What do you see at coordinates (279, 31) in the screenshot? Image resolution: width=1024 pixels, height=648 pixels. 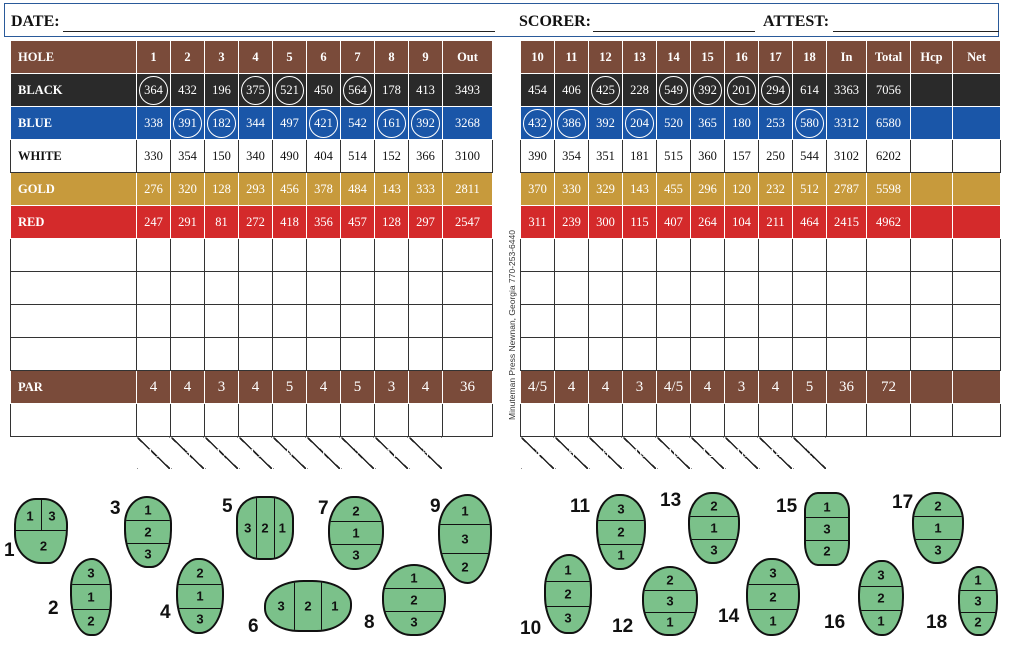 I see `date-field` at bounding box center [279, 31].